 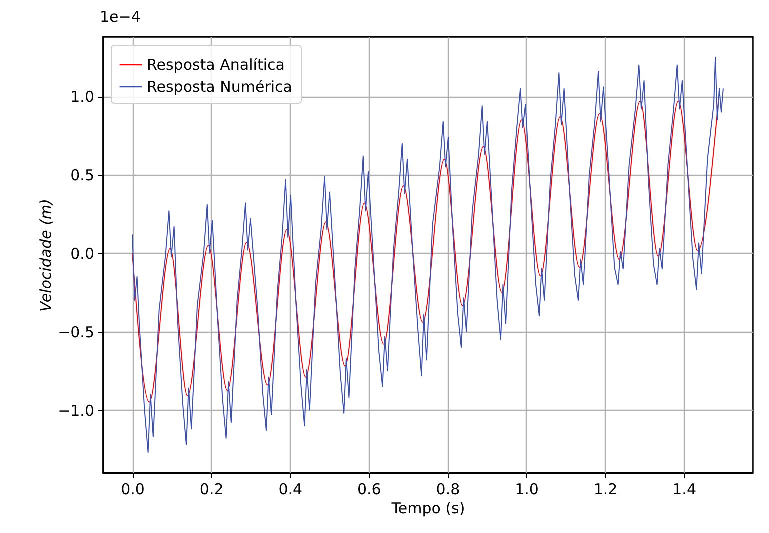 I want to click on y-tick-label: −0.5, so click(x=76, y=332).